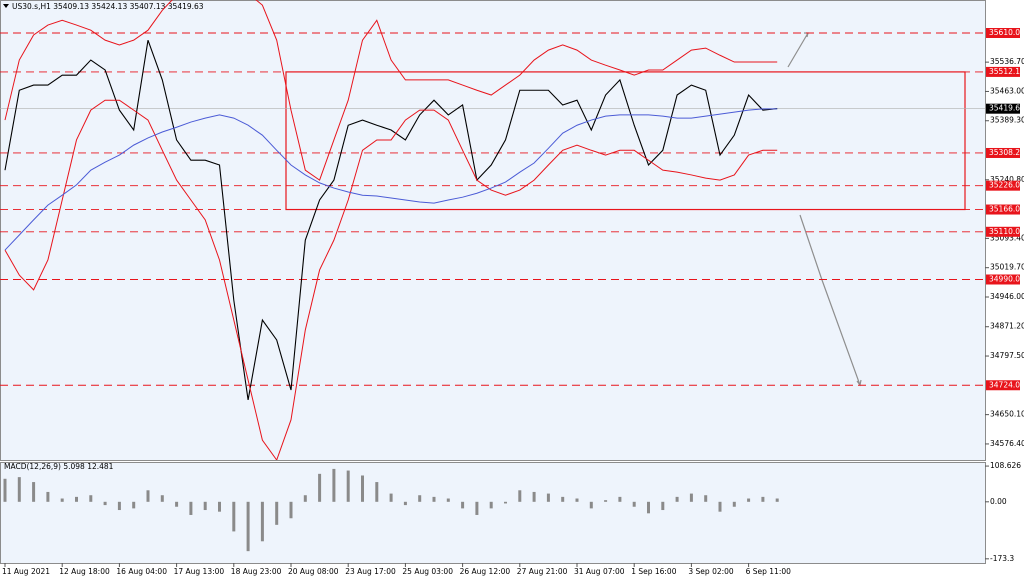 The height and width of the screenshot is (577, 1024). What do you see at coordinates (830, 300) in the screenshot?
I see `arrow` at bounding box center [830, 300].